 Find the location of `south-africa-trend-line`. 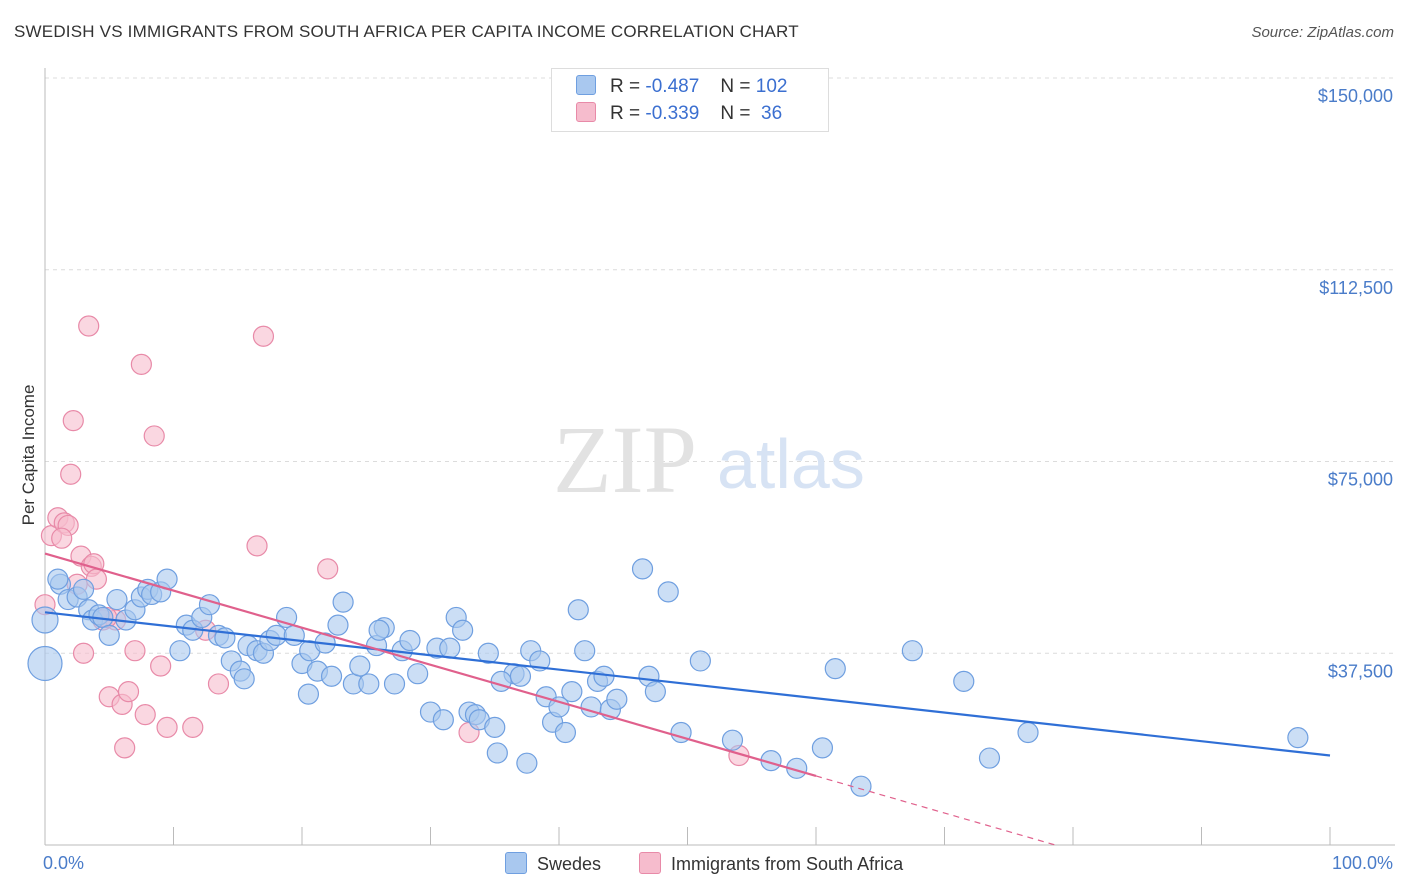

south-africa-trend-line is located at coordinates (430, 665).